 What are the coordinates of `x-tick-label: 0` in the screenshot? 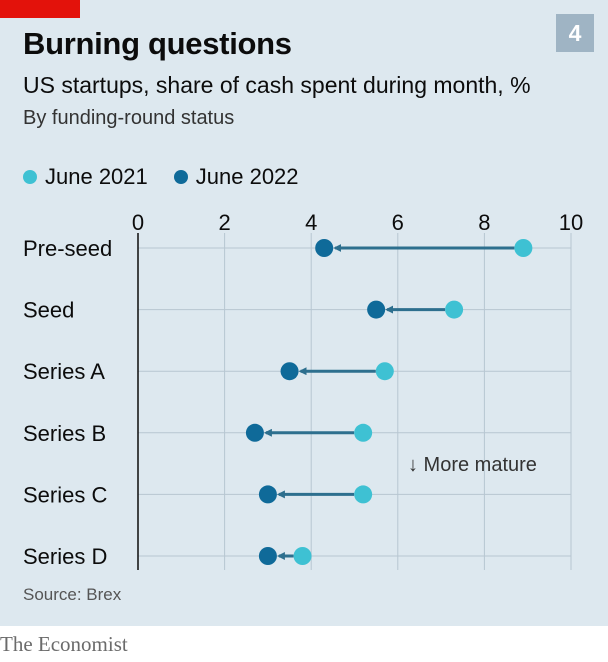 It's located at (138, 222).